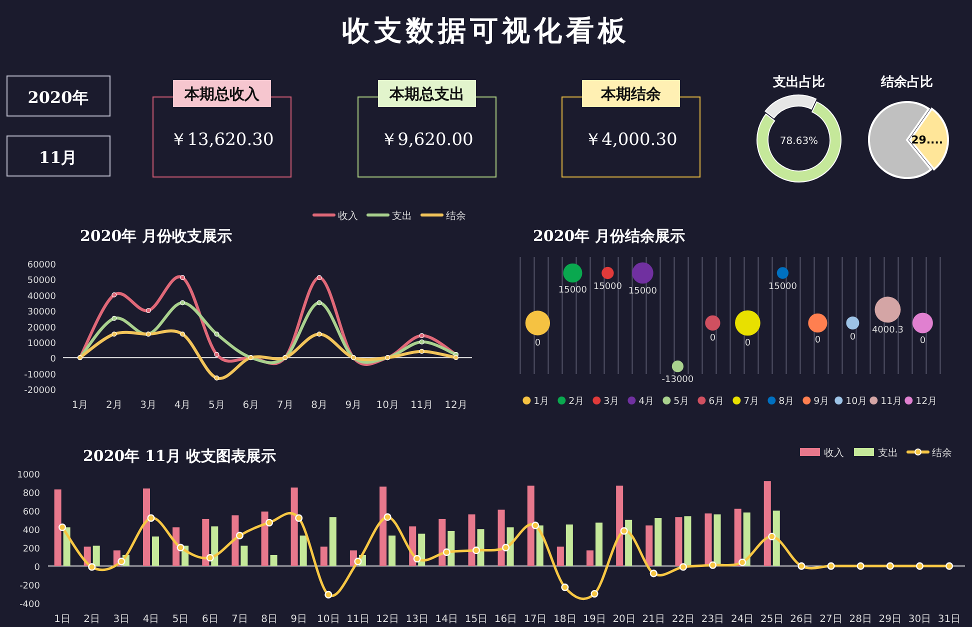 The width and height of the screenshot is (972, 627). What do you see at coordinates (31, 513) in the screenshot?
I see `y-tick-label: 600` at bounding box center [31, 513].